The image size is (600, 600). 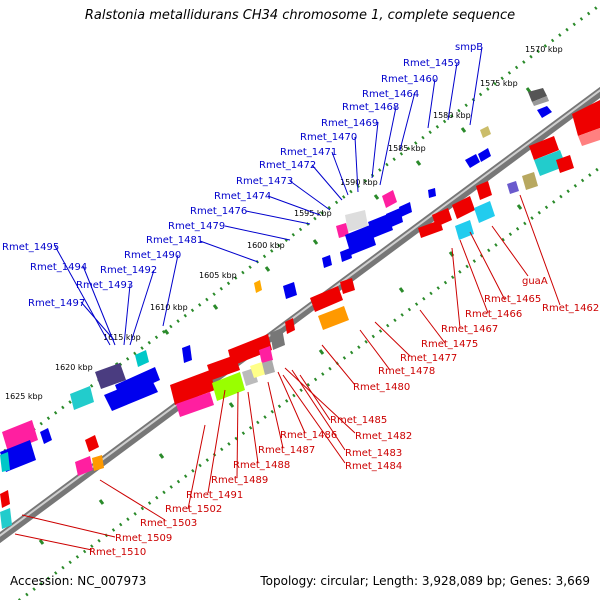 What do you see at coordinates (359, 182) in the screenshot?
I see `tick-label: 1590 kbp` at bounding box center [359, 182].